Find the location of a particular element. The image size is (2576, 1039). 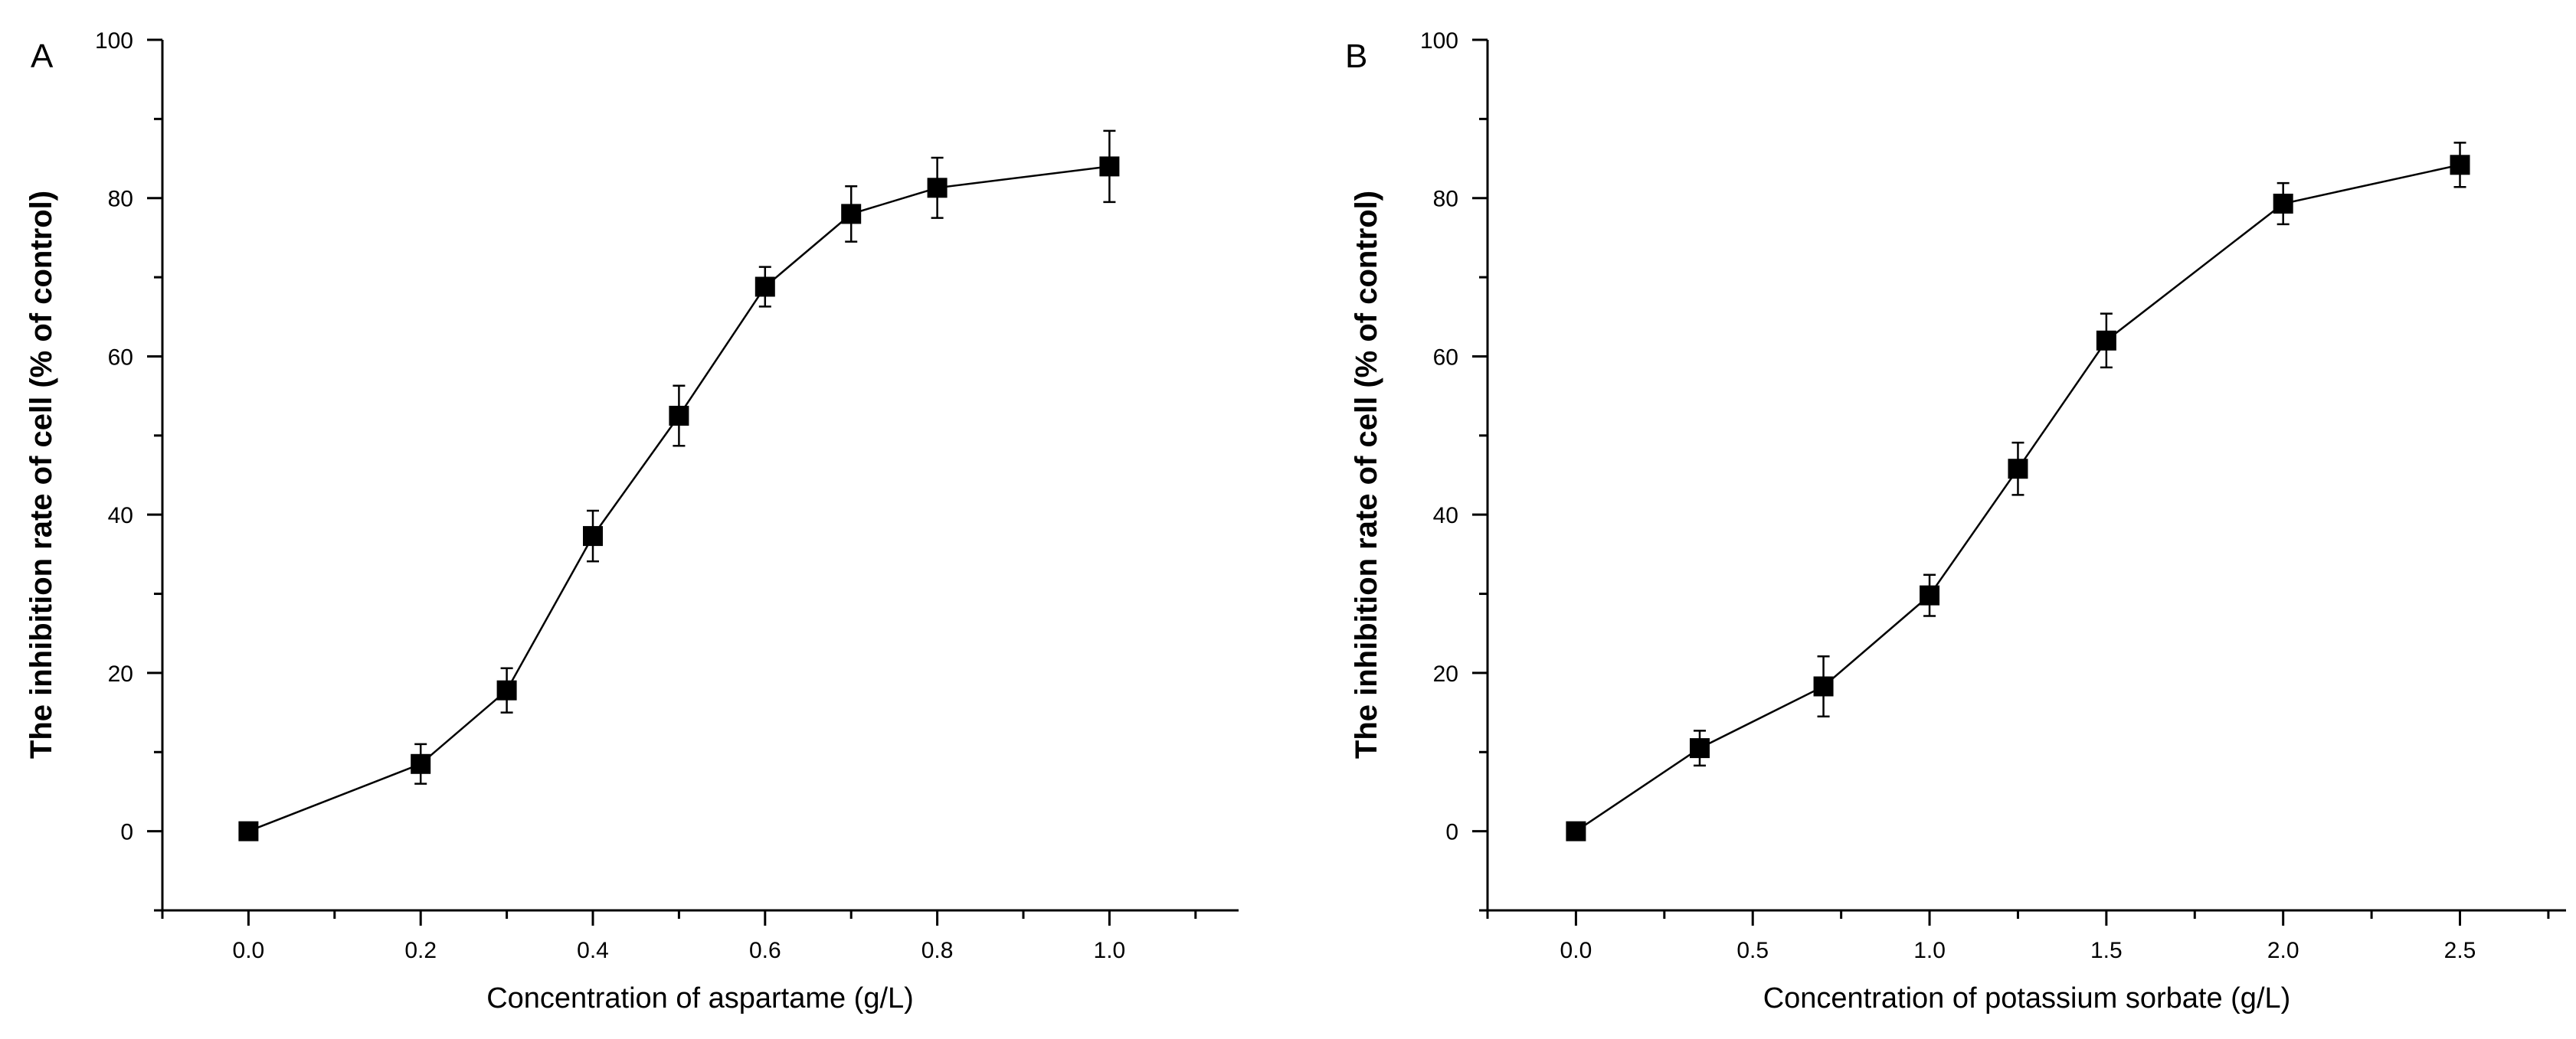

panel-b-x-tick-label: 0.0 is located at coordinates (1576, 950).